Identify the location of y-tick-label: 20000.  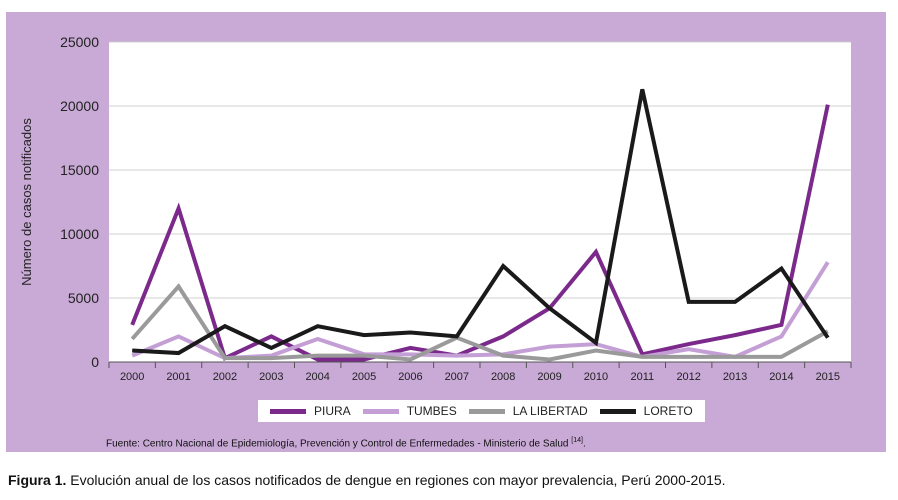
(79, 106).